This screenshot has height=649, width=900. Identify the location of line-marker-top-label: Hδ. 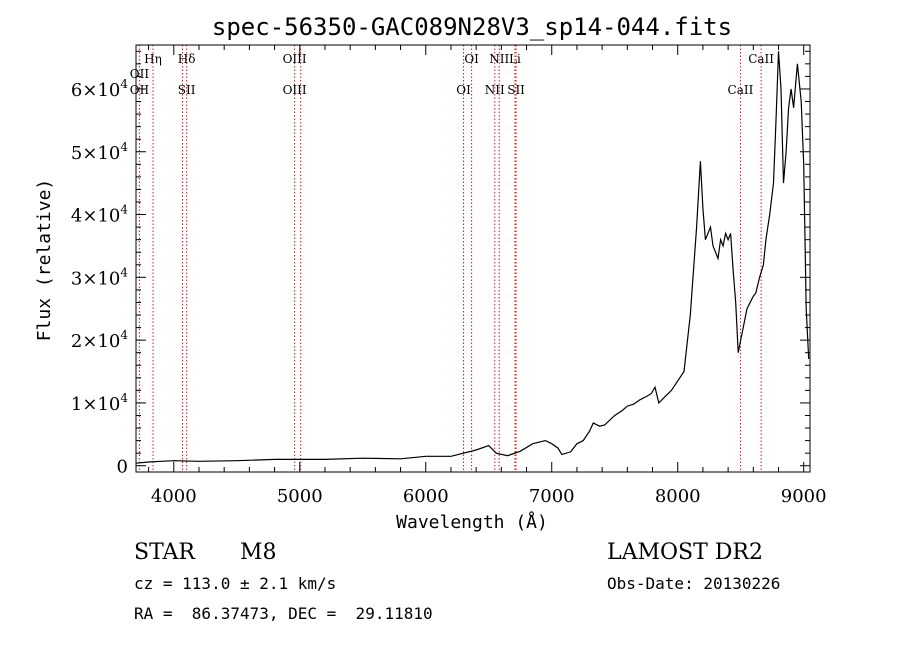
(187, 59).